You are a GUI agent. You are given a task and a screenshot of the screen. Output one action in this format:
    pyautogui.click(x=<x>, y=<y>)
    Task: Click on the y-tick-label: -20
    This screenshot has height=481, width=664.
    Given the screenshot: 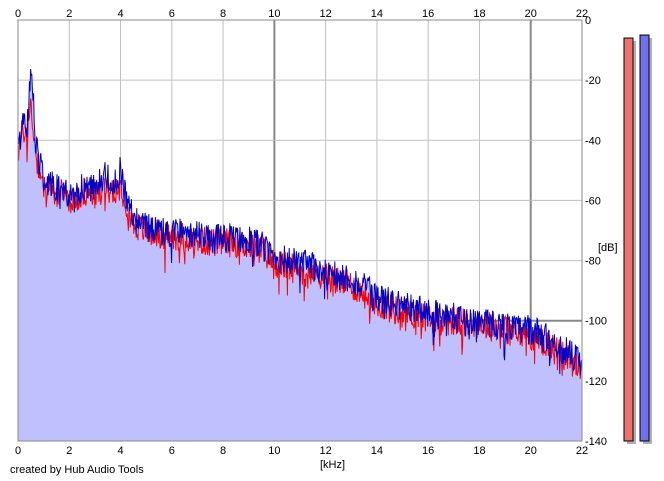 What is the action you would take?
    pyautogui.click(x=593, y=81)
    